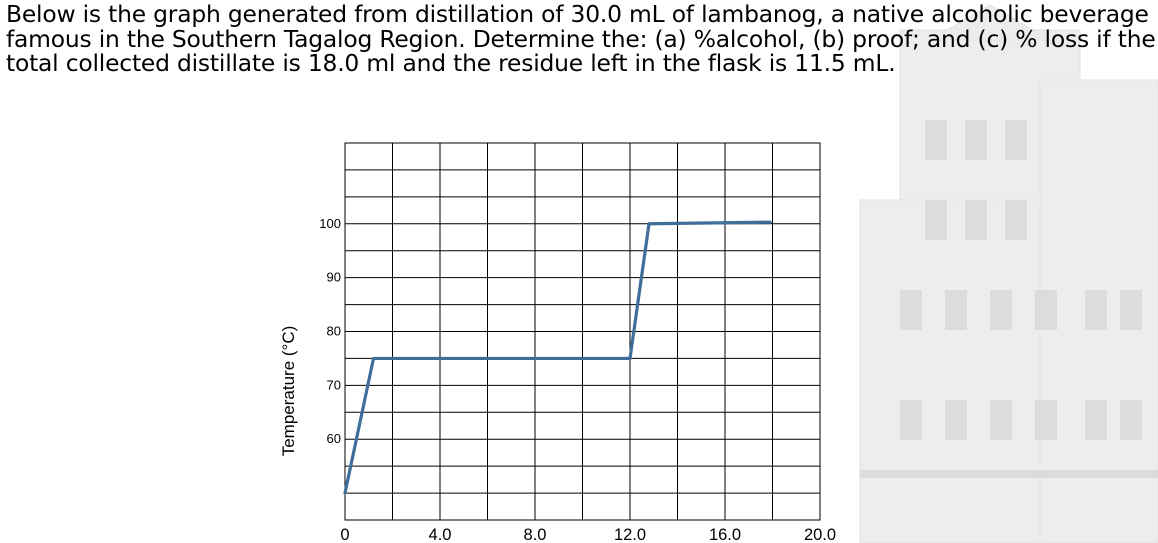  Describe the element at coordinates (344, 534) in the screenshot. I see `x-tick-label: 0` at that location.